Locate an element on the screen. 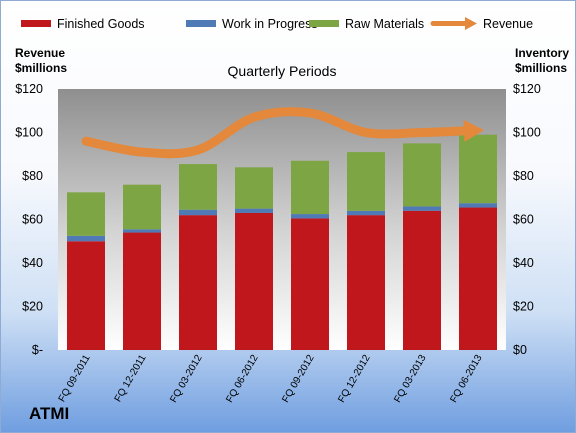 The width and height of the screenshot is (576, 433). x-tick-label: FQ 12-2011 is located at coordinates (131, 378).